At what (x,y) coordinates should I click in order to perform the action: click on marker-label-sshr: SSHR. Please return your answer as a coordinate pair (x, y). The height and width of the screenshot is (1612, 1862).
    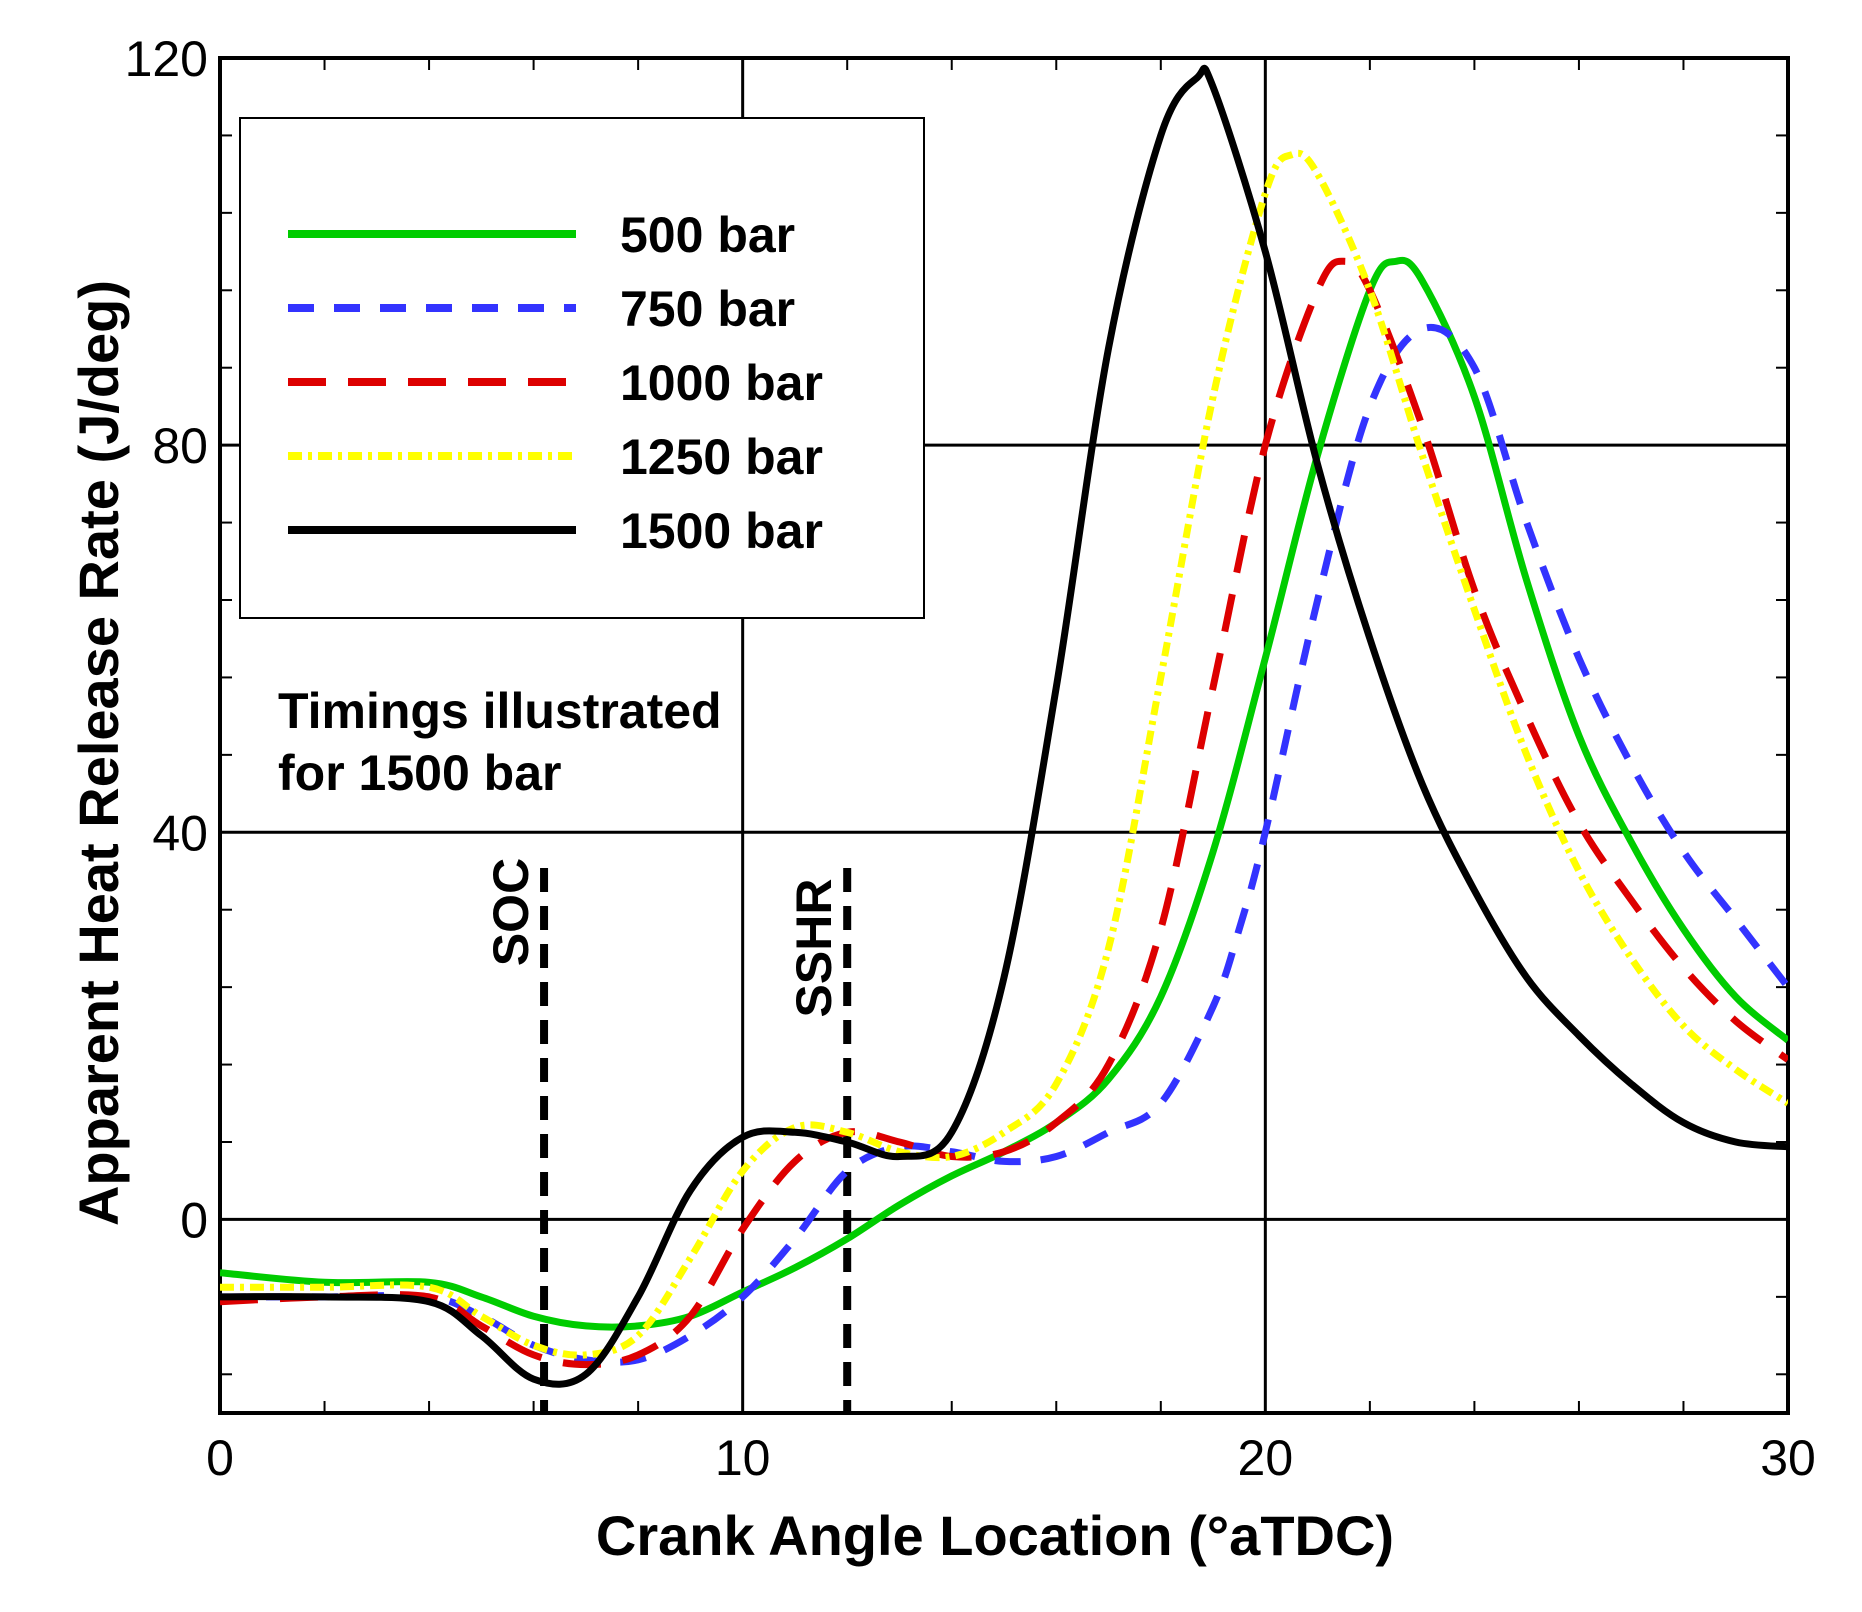
    Looking at the image, I should click on (814, 948).